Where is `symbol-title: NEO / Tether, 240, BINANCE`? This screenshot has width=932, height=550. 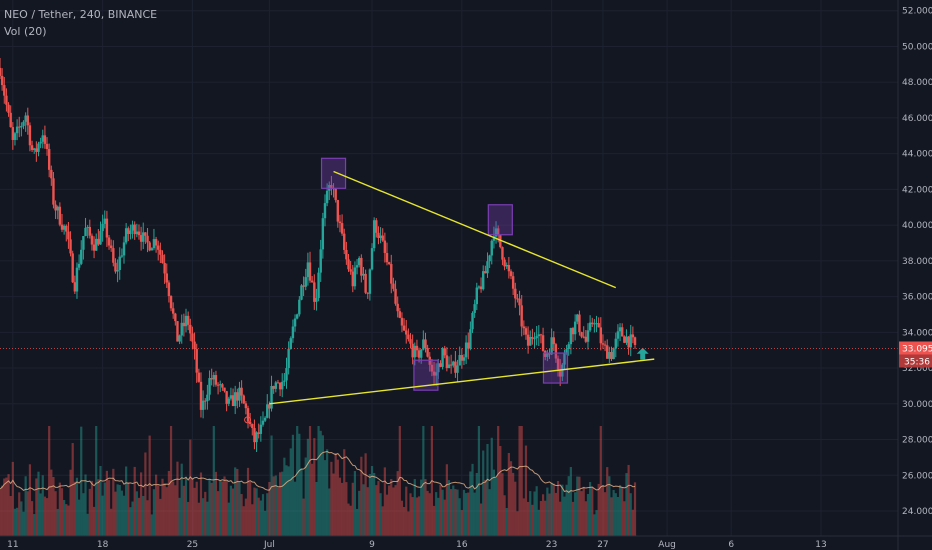
symbol-title: NEO / Tether, 240, BINANCE is located at coordinates (81, 14).